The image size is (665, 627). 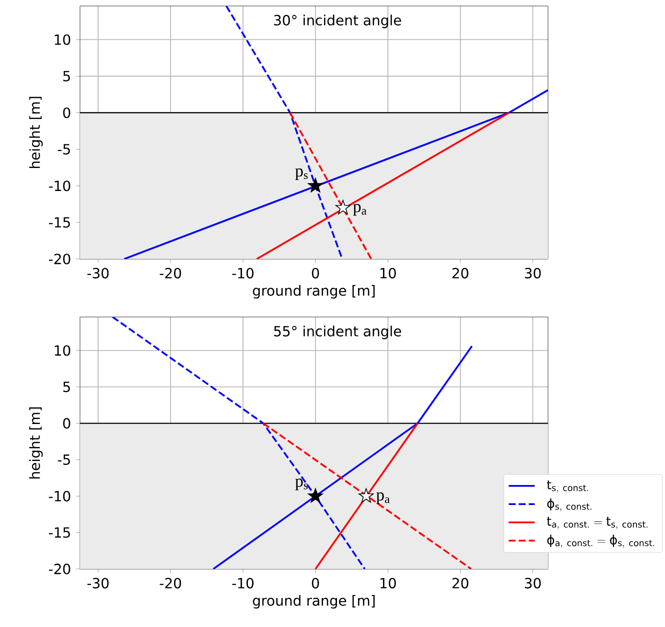 What do you see at coordinates (567, 486) in the screenshot?
I see `legend-label: $\mathrm{t}_{\mathrm{s,\ const.}}$` at bounding box center [567, 486].